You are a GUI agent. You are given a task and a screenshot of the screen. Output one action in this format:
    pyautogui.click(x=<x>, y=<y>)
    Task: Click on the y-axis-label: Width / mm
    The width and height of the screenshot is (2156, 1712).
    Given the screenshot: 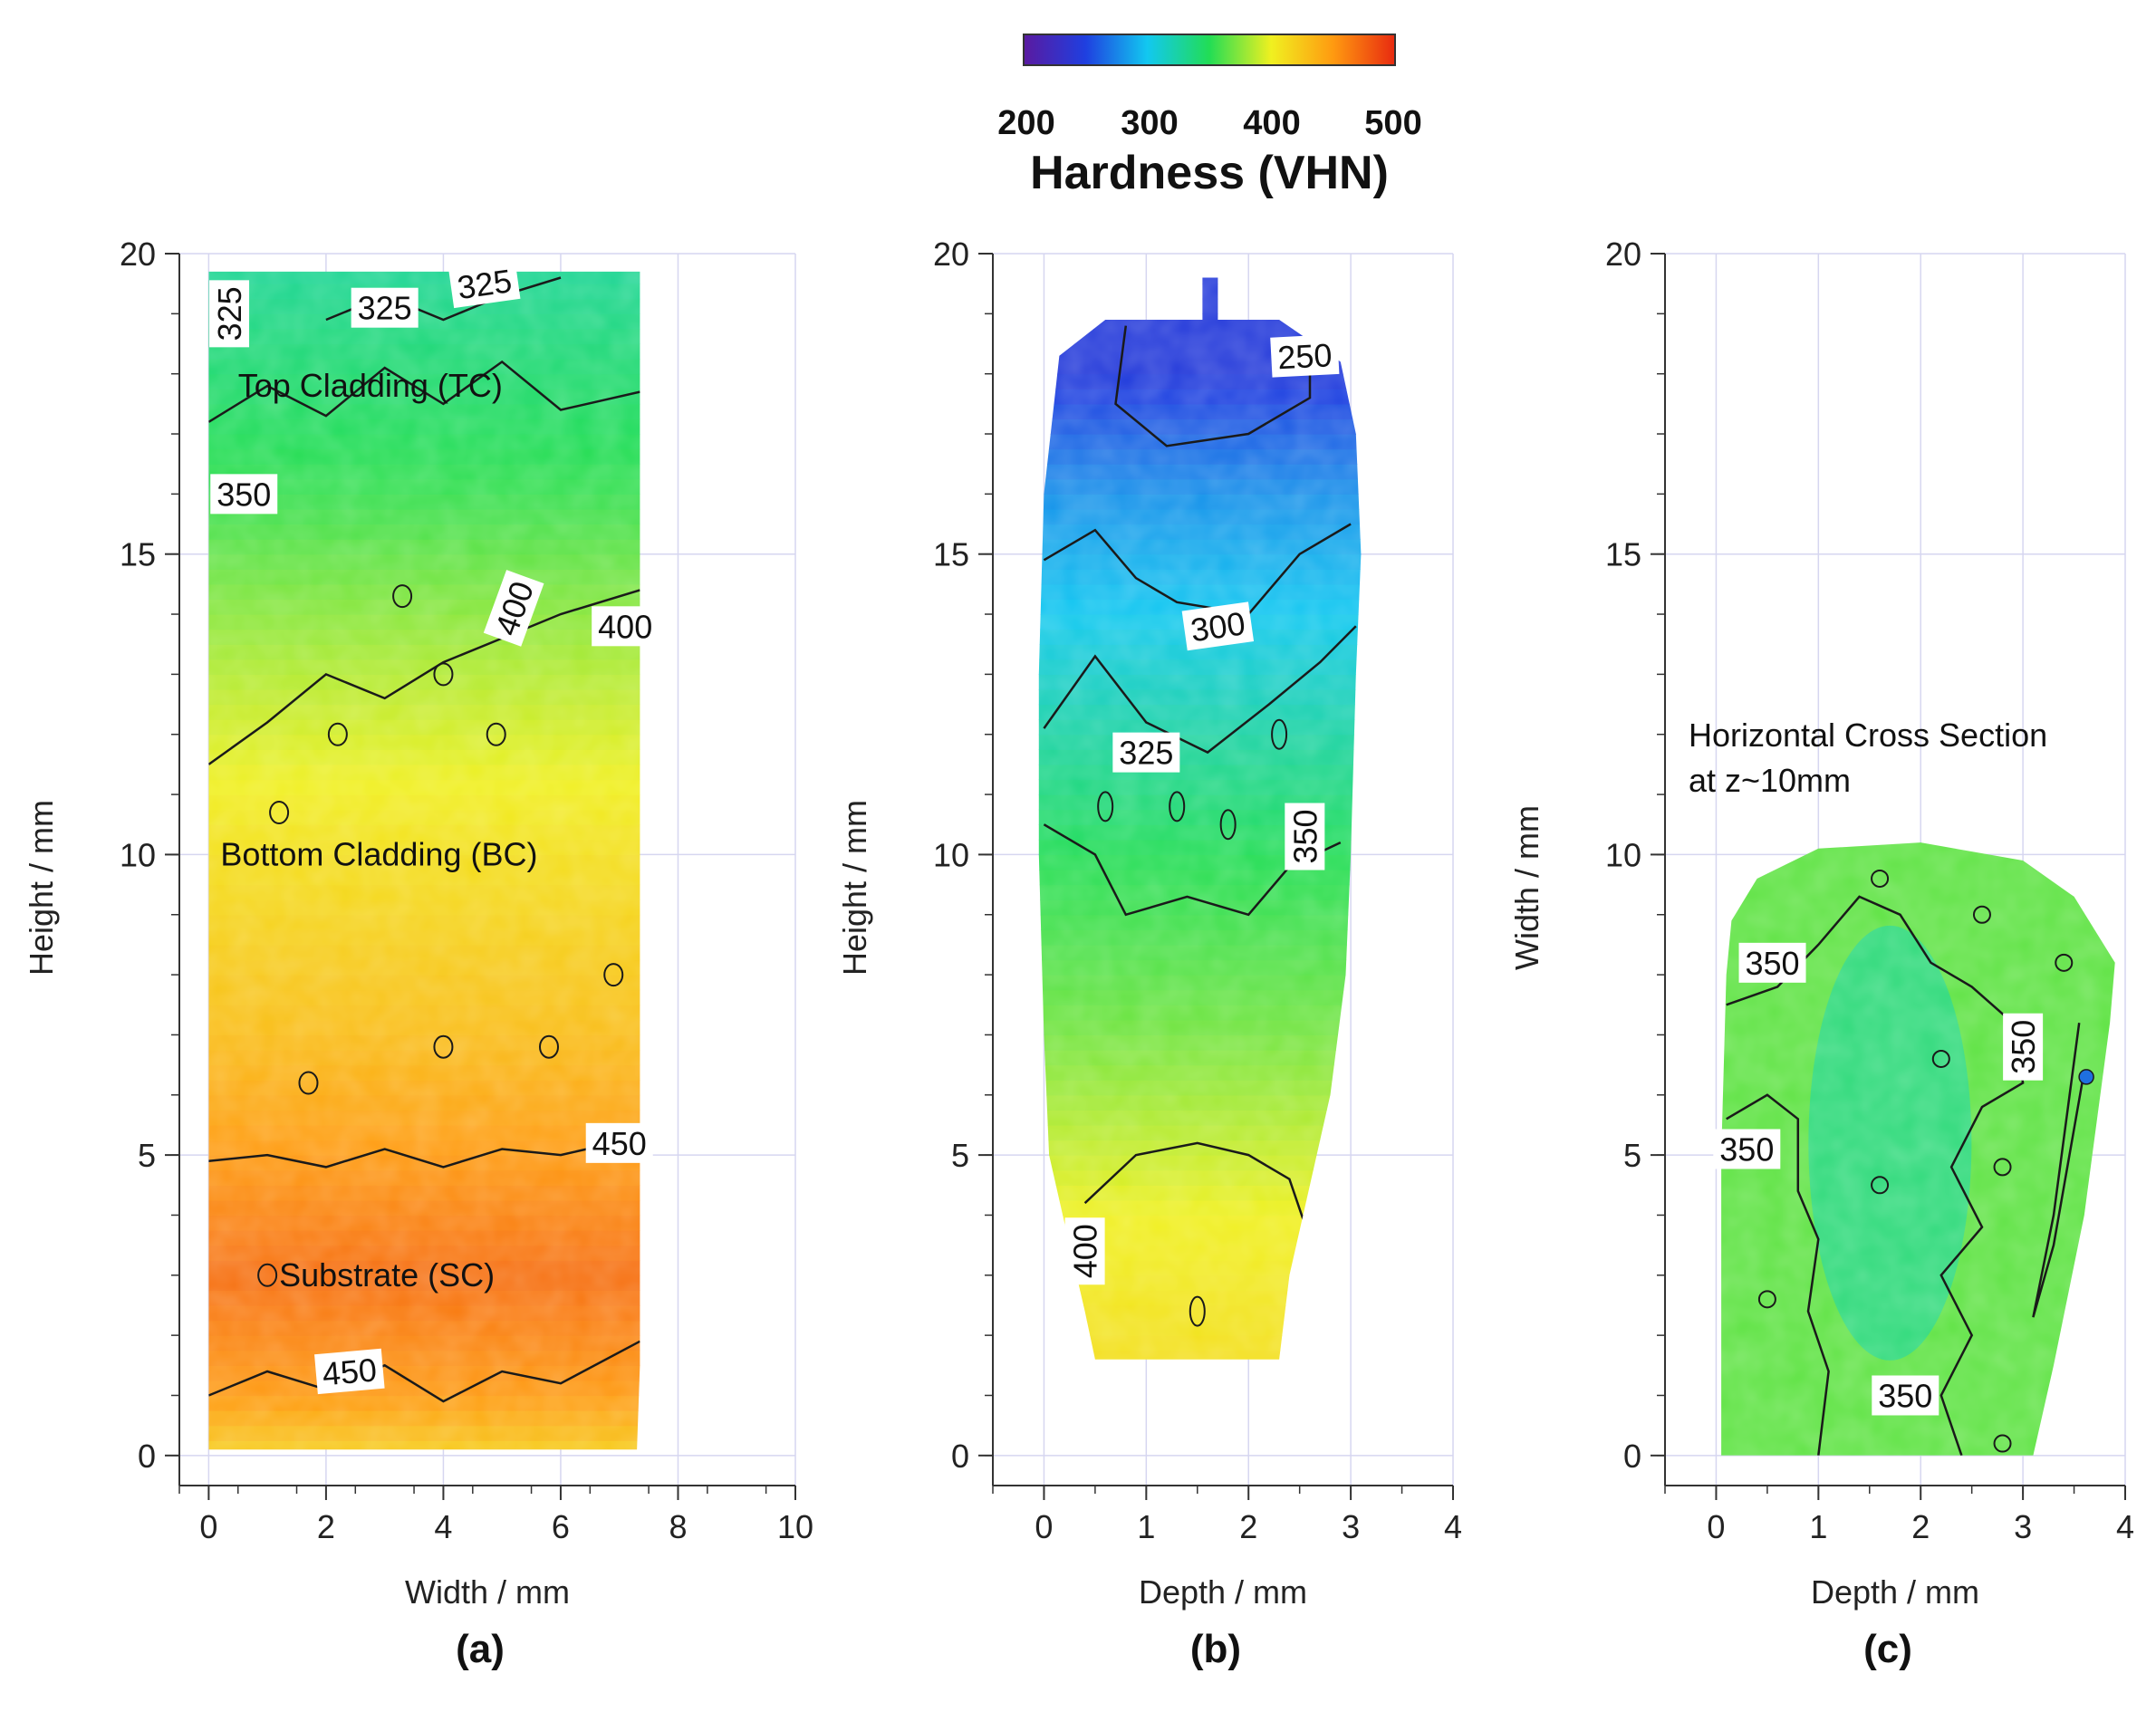 What is the action you would take?
    pyautogui.click(x=1526, y=888)
    